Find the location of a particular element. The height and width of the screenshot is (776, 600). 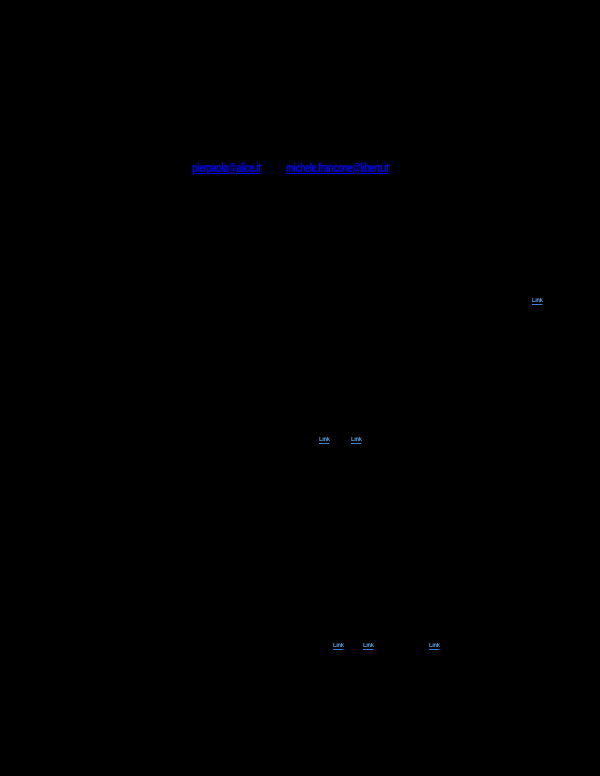

tiny-link-4: Link is located at coordinates (338, 646).